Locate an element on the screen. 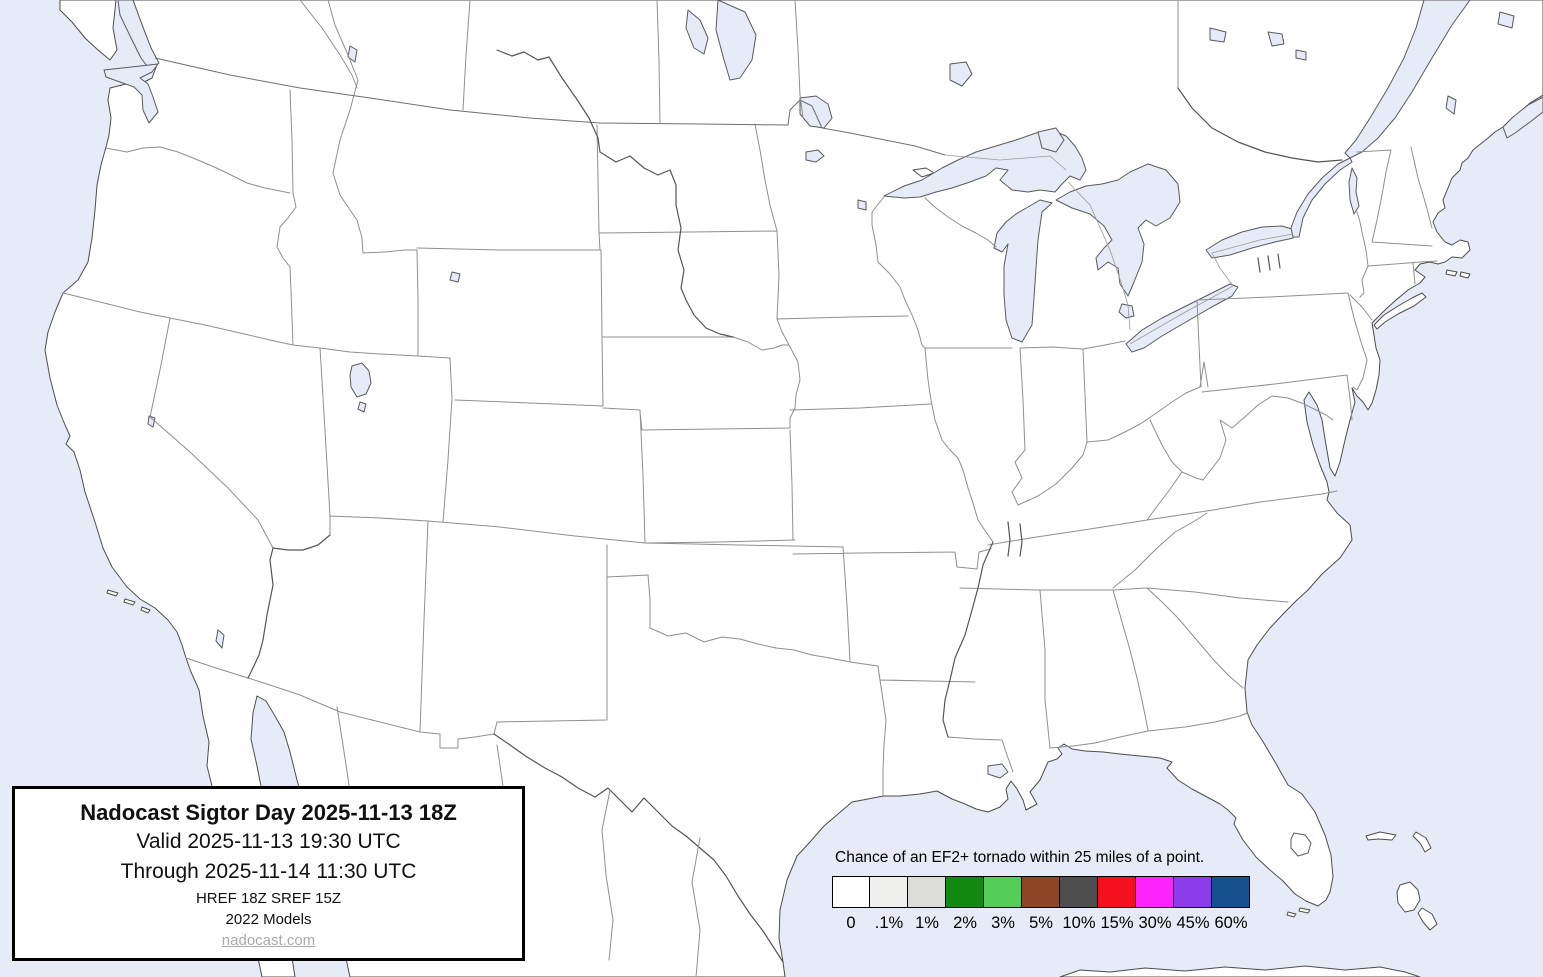 The width and height of the screenshot is (1543, 977). lake-nipigon is located at coordinates (1051, 140).